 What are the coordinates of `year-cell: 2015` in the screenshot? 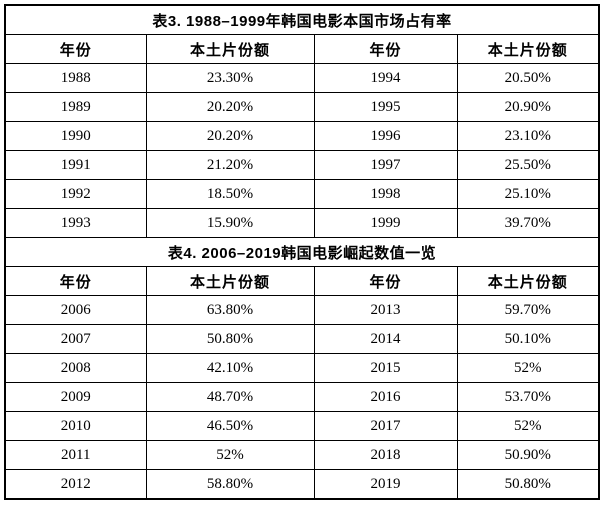 It's located at (385, 368).